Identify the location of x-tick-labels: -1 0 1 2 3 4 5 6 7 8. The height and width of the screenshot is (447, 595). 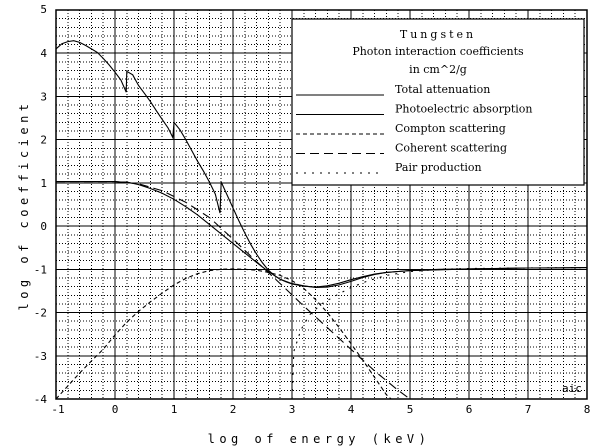
(320, 409).